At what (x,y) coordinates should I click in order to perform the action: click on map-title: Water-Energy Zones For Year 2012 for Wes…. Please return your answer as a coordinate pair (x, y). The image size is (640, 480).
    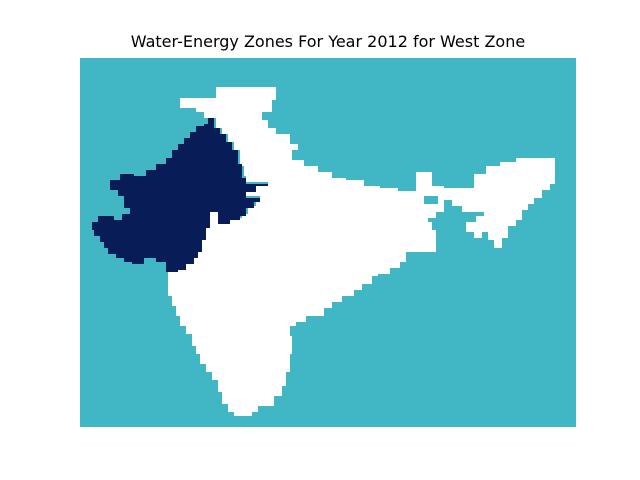
    Looking at the image, I should click on (328, 41).